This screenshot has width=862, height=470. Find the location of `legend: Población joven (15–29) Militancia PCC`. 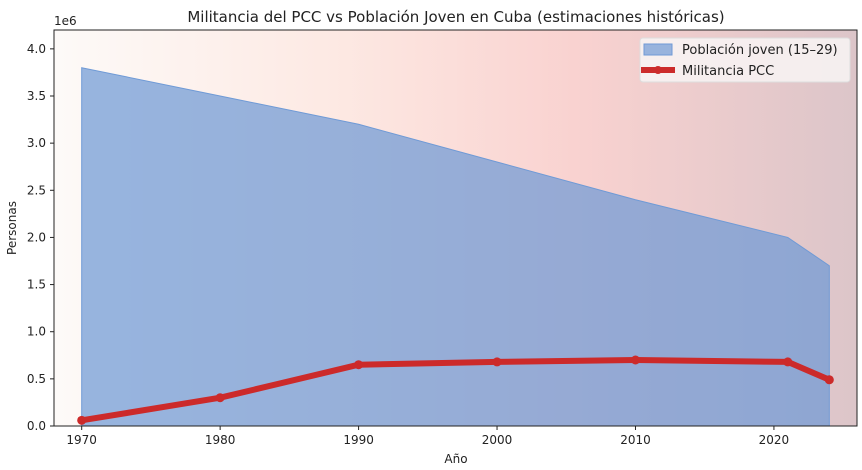

legend: Población joven (15–29) Militancia PCC is located at coordinates (745, 60).